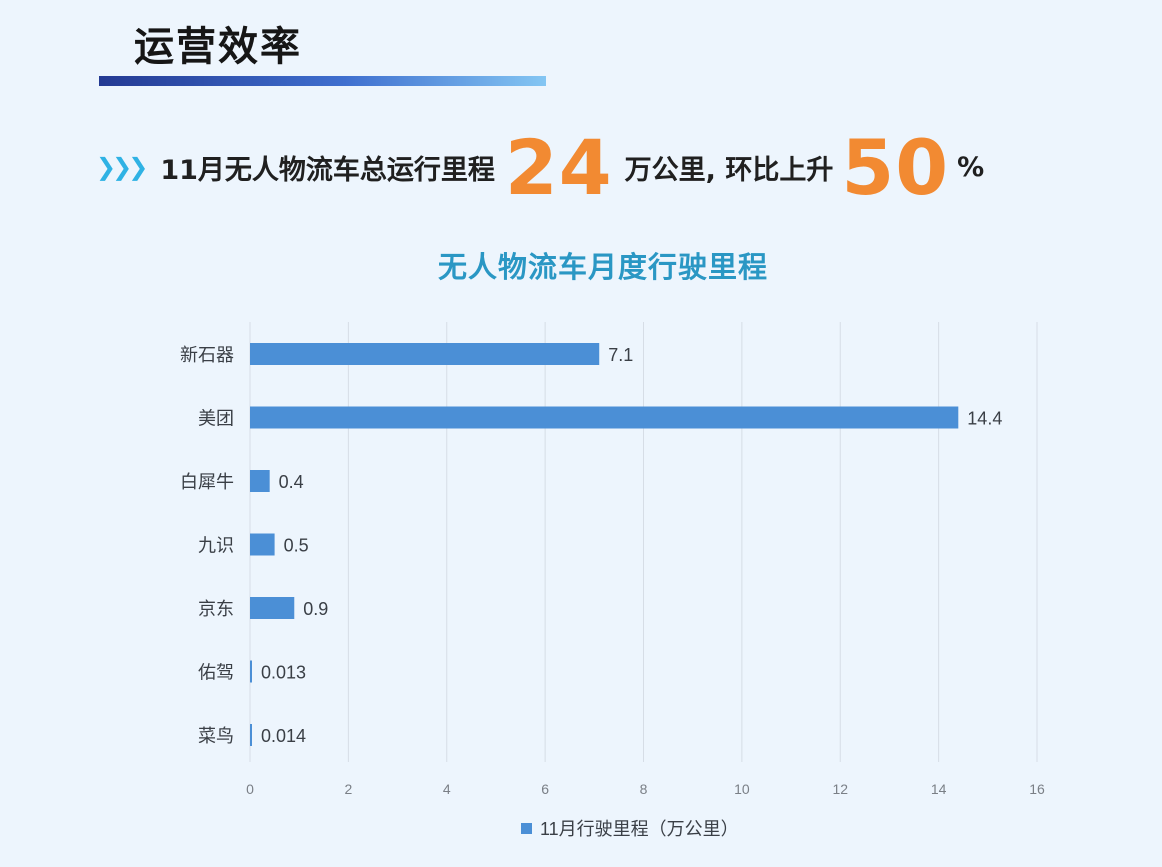 This screenshot has height=867, width=1162. What do you see at coordinates (602, 267) in the screenshot?
I see `chart-title: 无人物流车月度行驶里程` at bounding box center [602, 267].